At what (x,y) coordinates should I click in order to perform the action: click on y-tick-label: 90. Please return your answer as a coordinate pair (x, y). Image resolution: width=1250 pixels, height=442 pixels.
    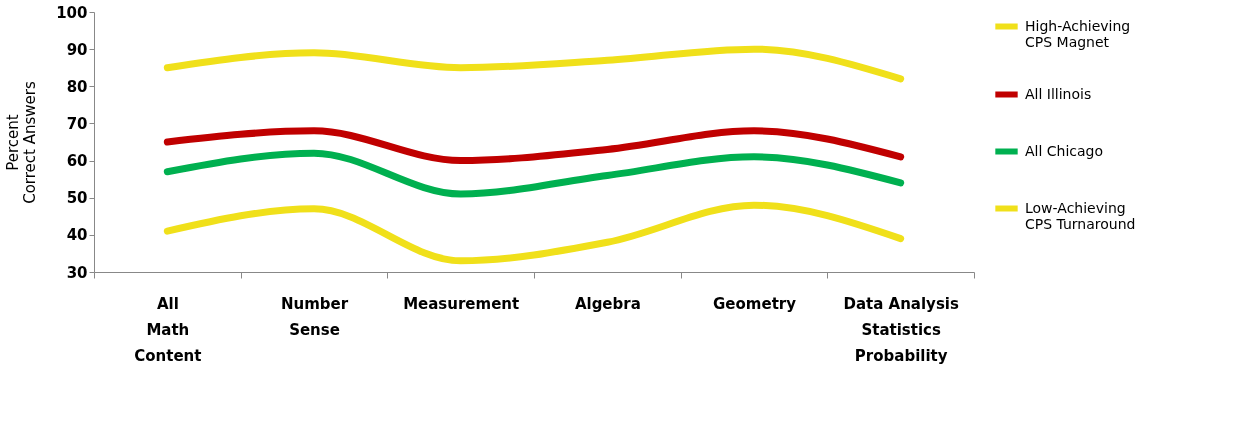
    Looking at the image, I should click on (77, 49).